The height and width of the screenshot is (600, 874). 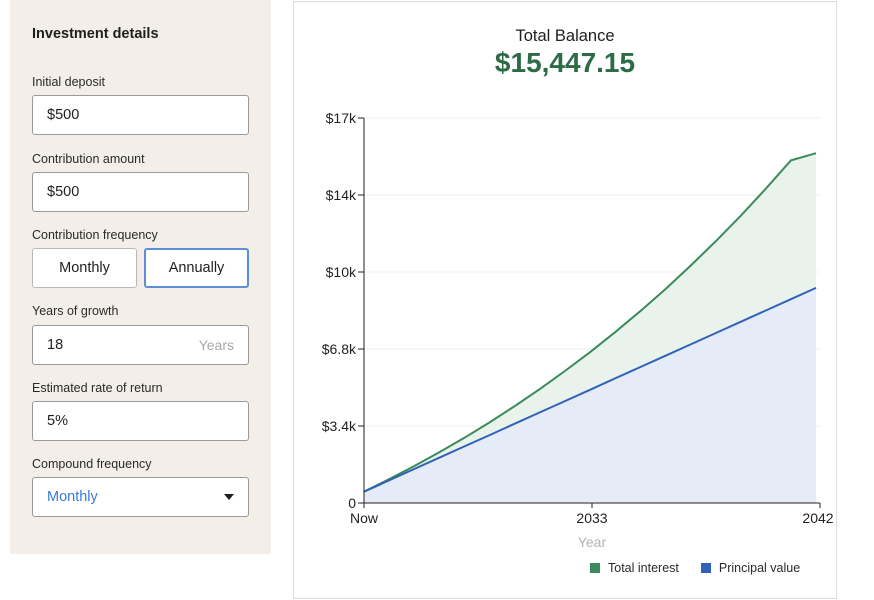 What do you see at coordinates (817, 518) in the screenshot?
I see `x-tick-label: 2042` at bounding box center [817, 518].